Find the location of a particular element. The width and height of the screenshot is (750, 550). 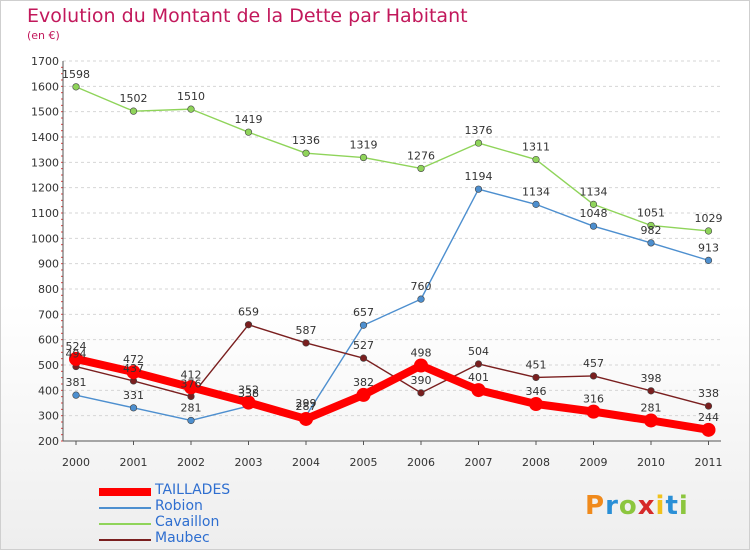

y-tick-label: 1700 is located at coordinates (45, 61).